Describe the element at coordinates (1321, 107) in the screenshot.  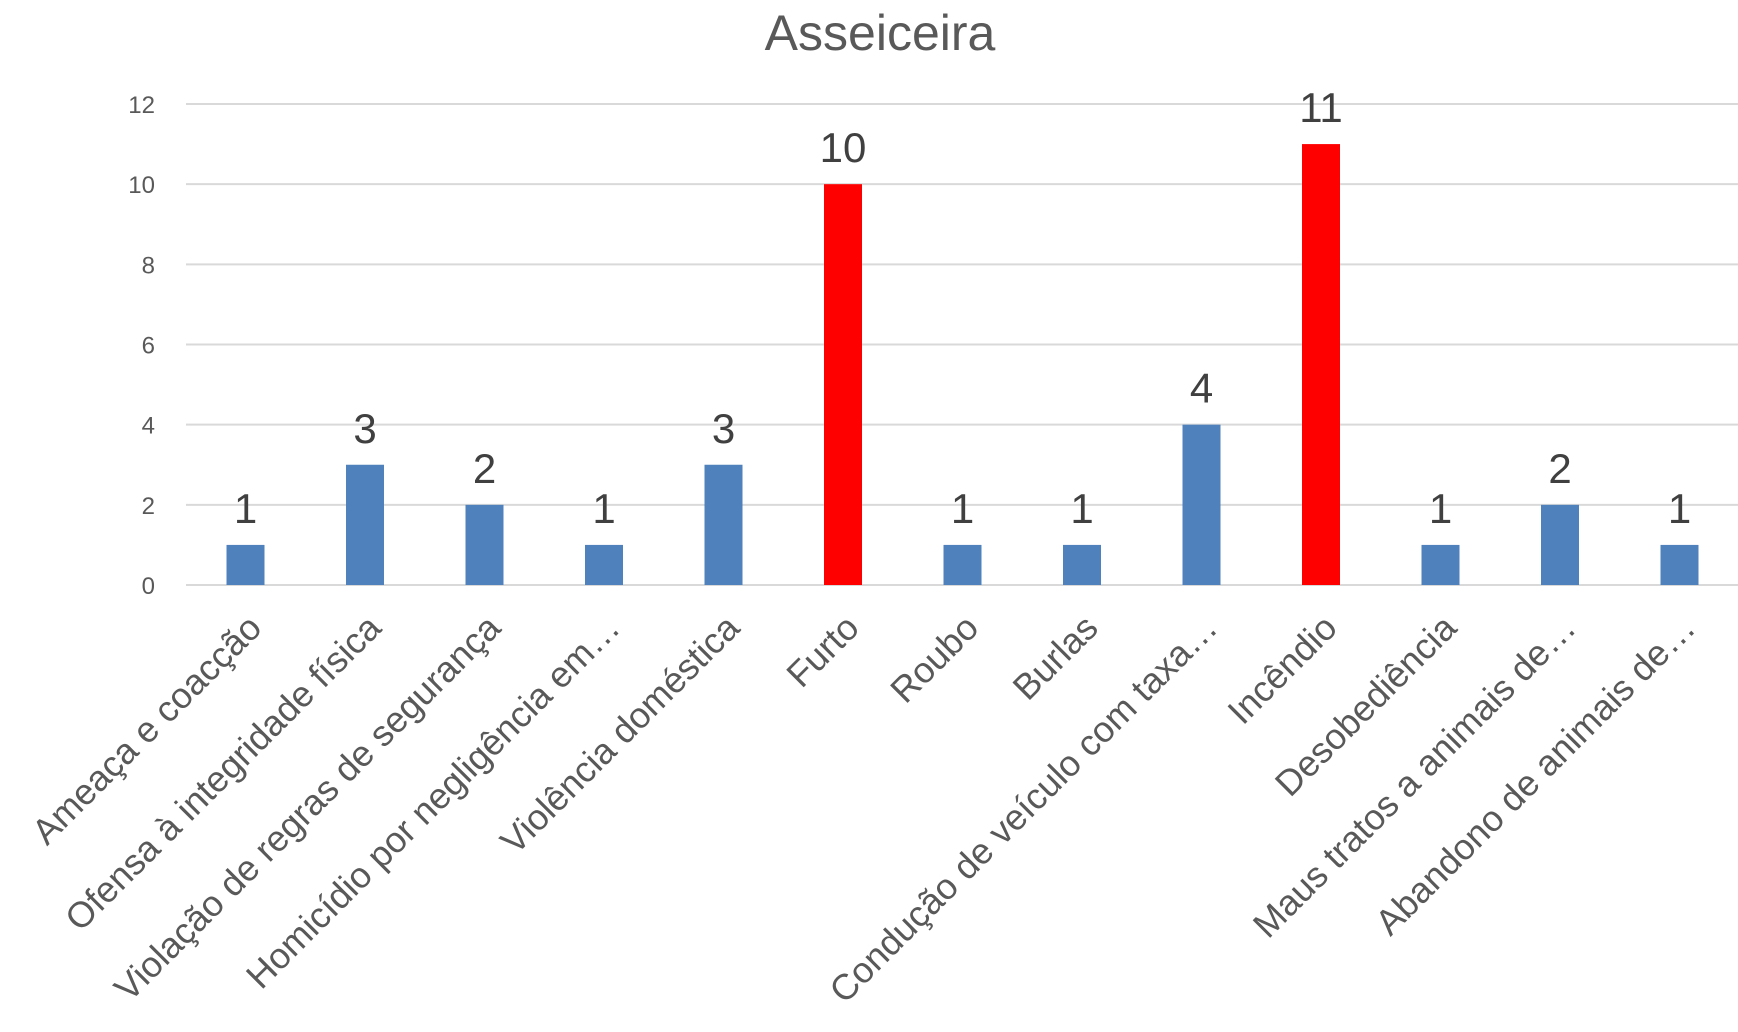
I see `data-label: 11` at that location.